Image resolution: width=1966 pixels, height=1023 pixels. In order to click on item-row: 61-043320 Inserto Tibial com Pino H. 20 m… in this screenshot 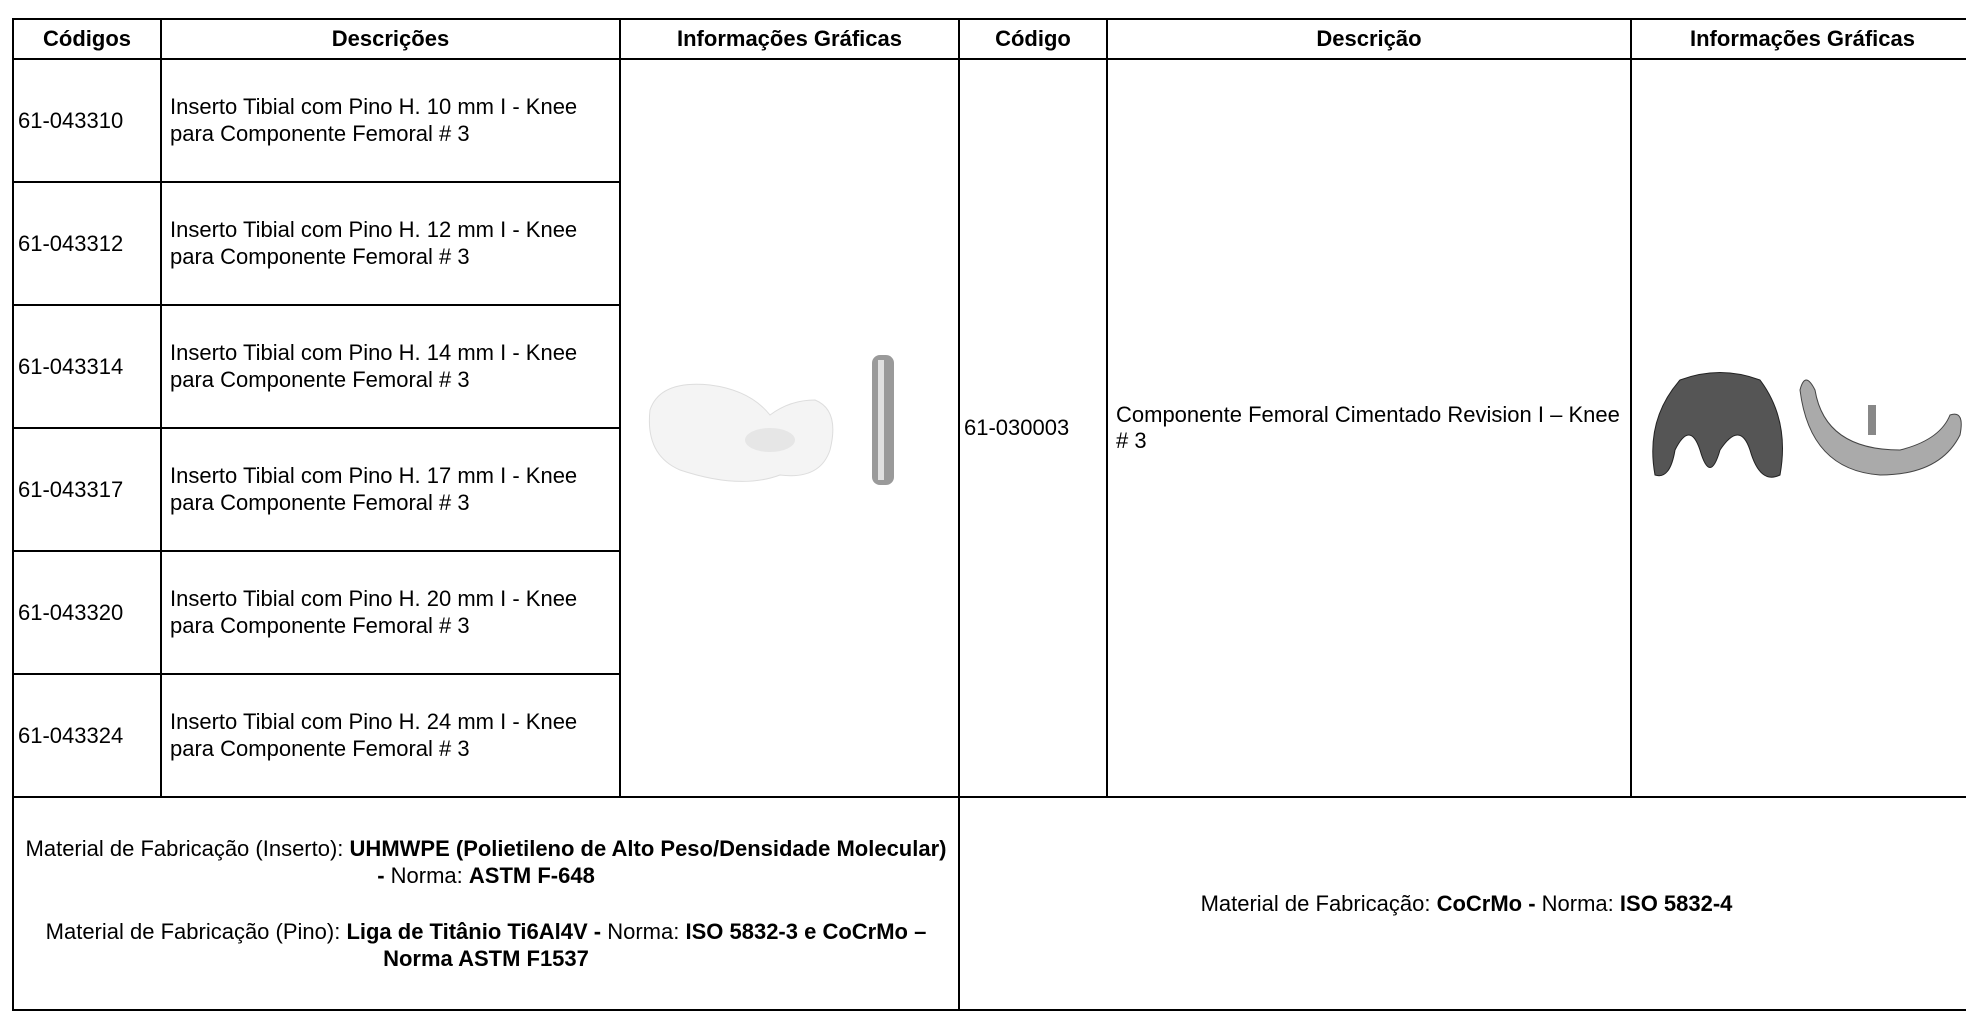, I will do `click(989, 612)`.